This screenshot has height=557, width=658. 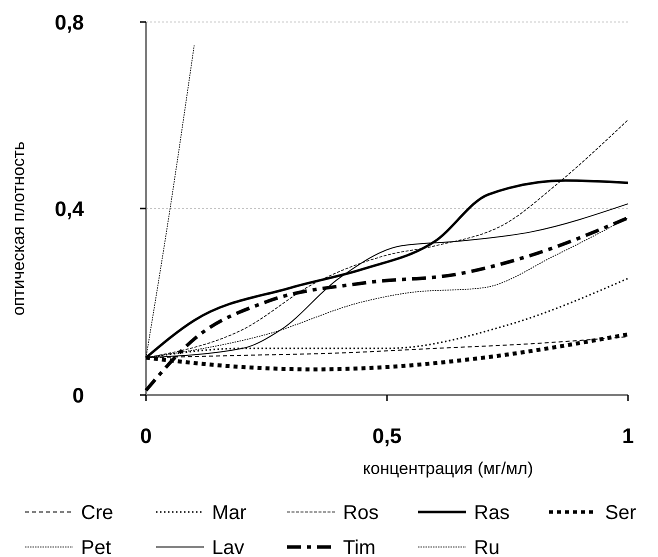 What do you see at coordinates (228, 547) in the screenshot?
I see `legend-label: Lav` at bounding box center [228, 547].